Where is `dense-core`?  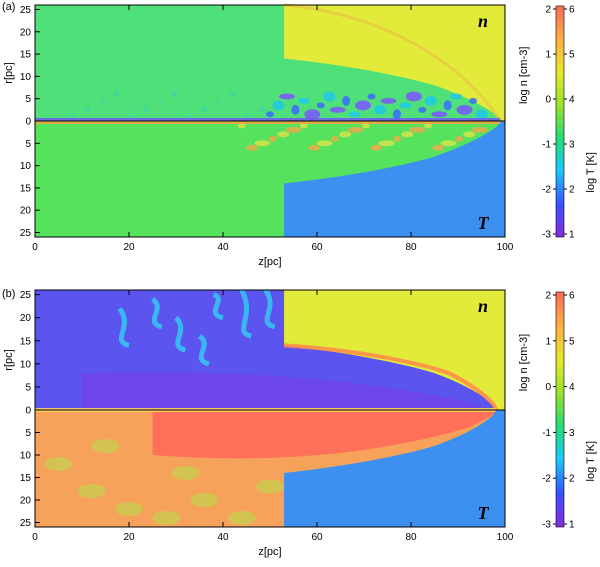 dense-core is located at coordinates (282, 390).